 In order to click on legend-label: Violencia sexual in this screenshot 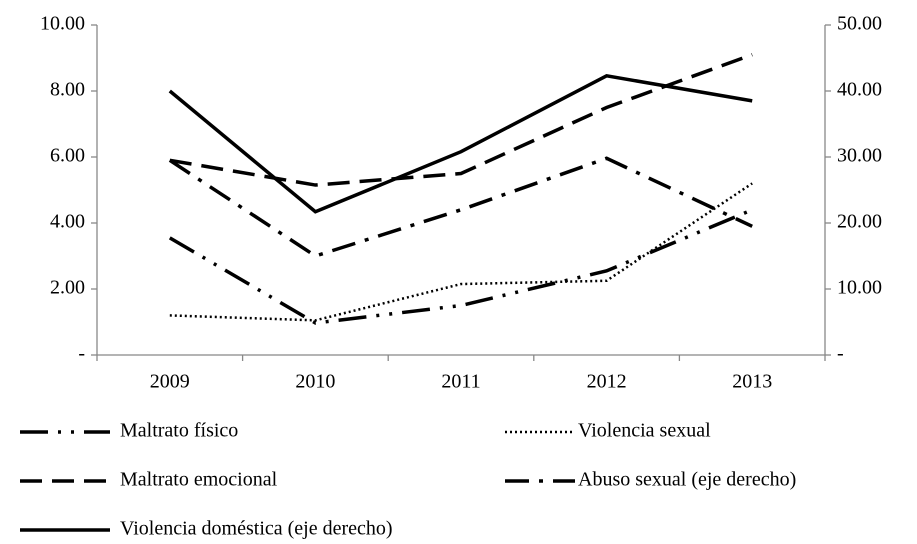, I will do `click(644, 431)`.